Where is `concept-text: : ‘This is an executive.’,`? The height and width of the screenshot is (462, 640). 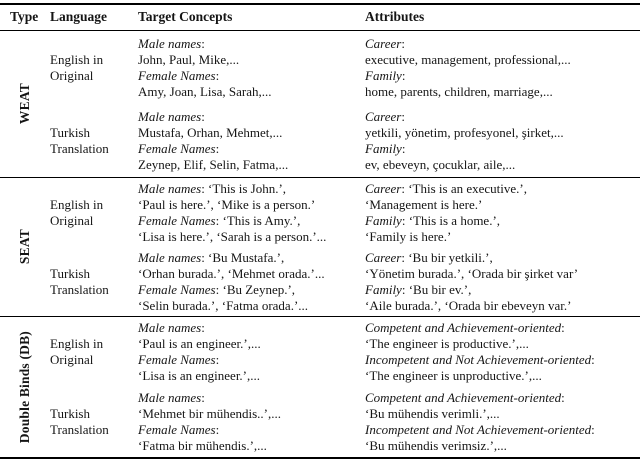
concept-text: : ‘This is an executive.’, is located at coordinates (464, 188).